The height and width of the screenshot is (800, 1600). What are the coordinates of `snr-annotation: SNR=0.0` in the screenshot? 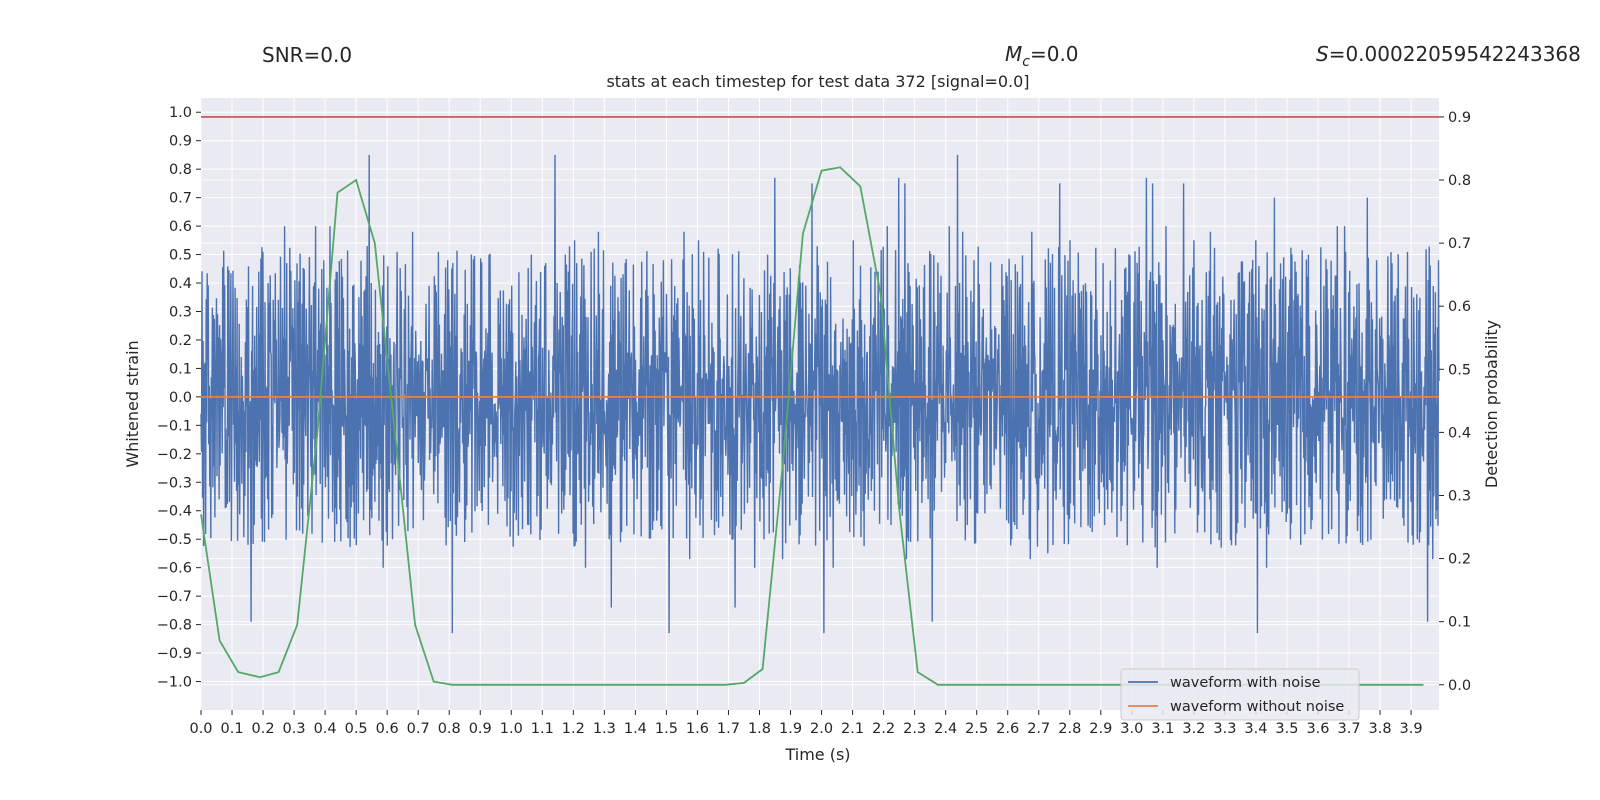 It's located at (307, 55).